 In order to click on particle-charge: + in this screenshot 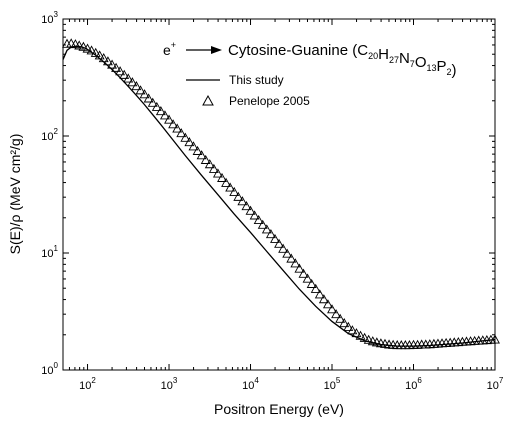, I will do `click(173, 45)`.